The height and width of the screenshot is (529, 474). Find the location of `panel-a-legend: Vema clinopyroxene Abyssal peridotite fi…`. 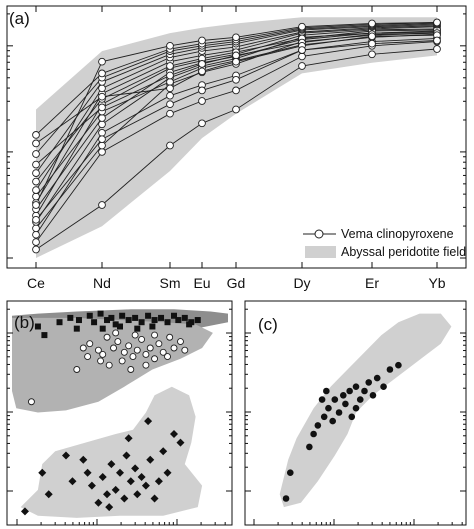

panel-a-legend: Vema clinopyroxene Abyssal peridotite fi… is located at coordinates (384, 243).